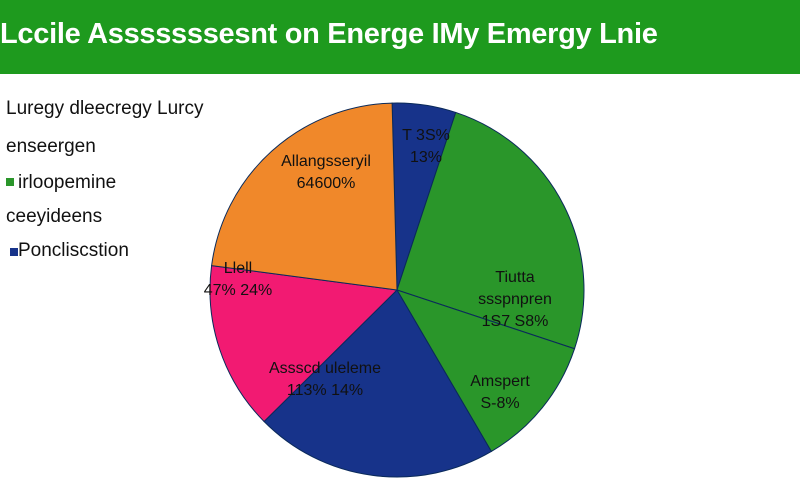  What do you see at coordinates (14, 252) in the screenshot?
I see `legend-swatch-blue` at bounding box center [14, 252].